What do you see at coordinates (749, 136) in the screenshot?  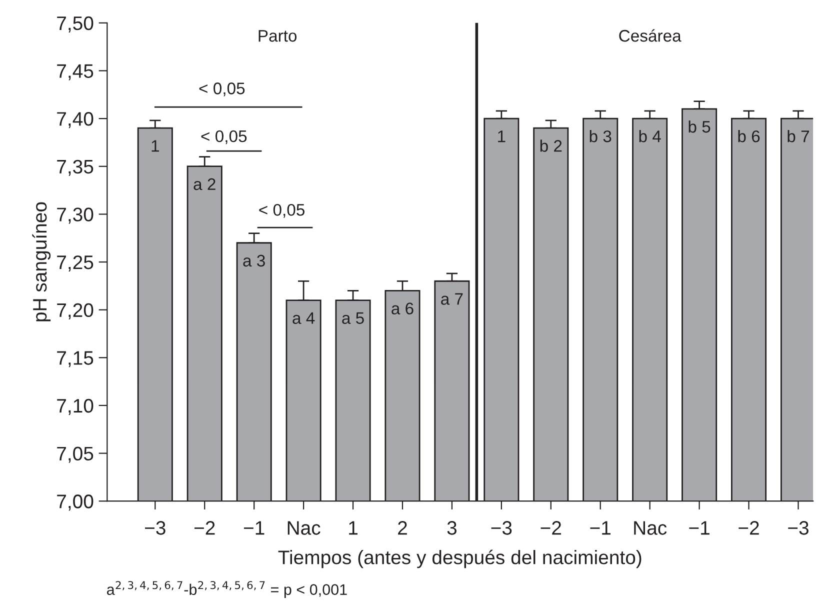 I see `annotation: b 6` at bounding box center [749, 136].